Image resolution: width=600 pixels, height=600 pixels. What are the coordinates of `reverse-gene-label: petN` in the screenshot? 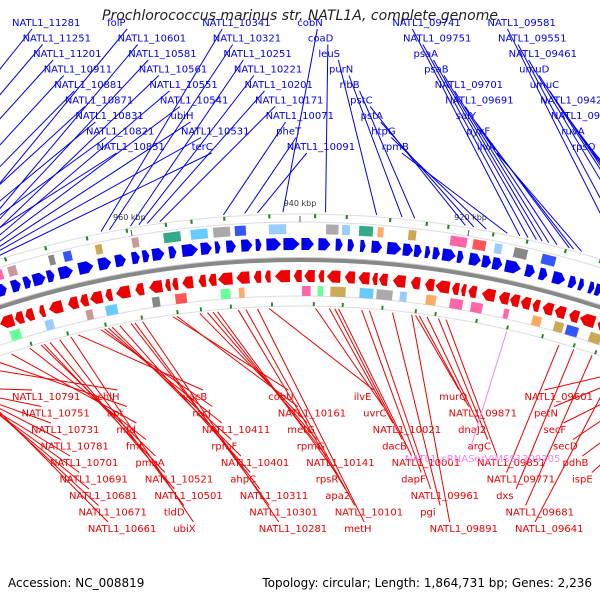 It's located at (546, 414).